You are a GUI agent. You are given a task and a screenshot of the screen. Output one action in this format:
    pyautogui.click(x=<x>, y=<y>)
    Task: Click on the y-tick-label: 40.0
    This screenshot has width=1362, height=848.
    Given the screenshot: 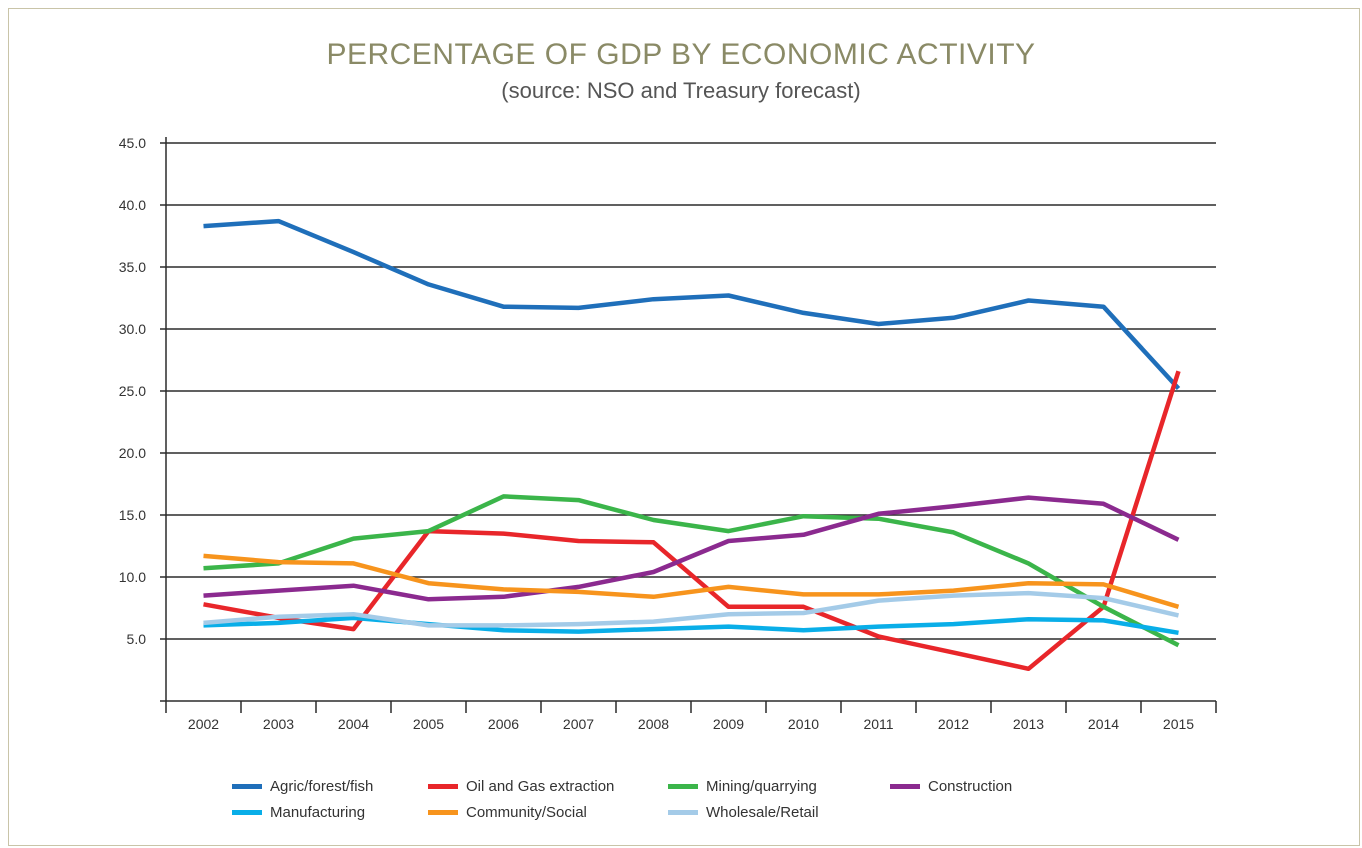 What is the action you would take?
    pyautogui.click(x=132, y=205)
    